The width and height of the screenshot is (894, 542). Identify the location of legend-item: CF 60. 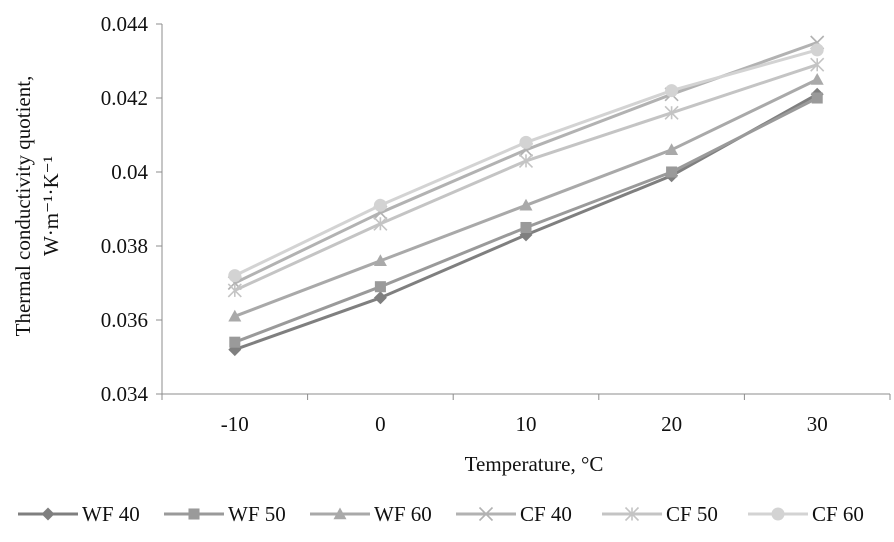
(806, 514).